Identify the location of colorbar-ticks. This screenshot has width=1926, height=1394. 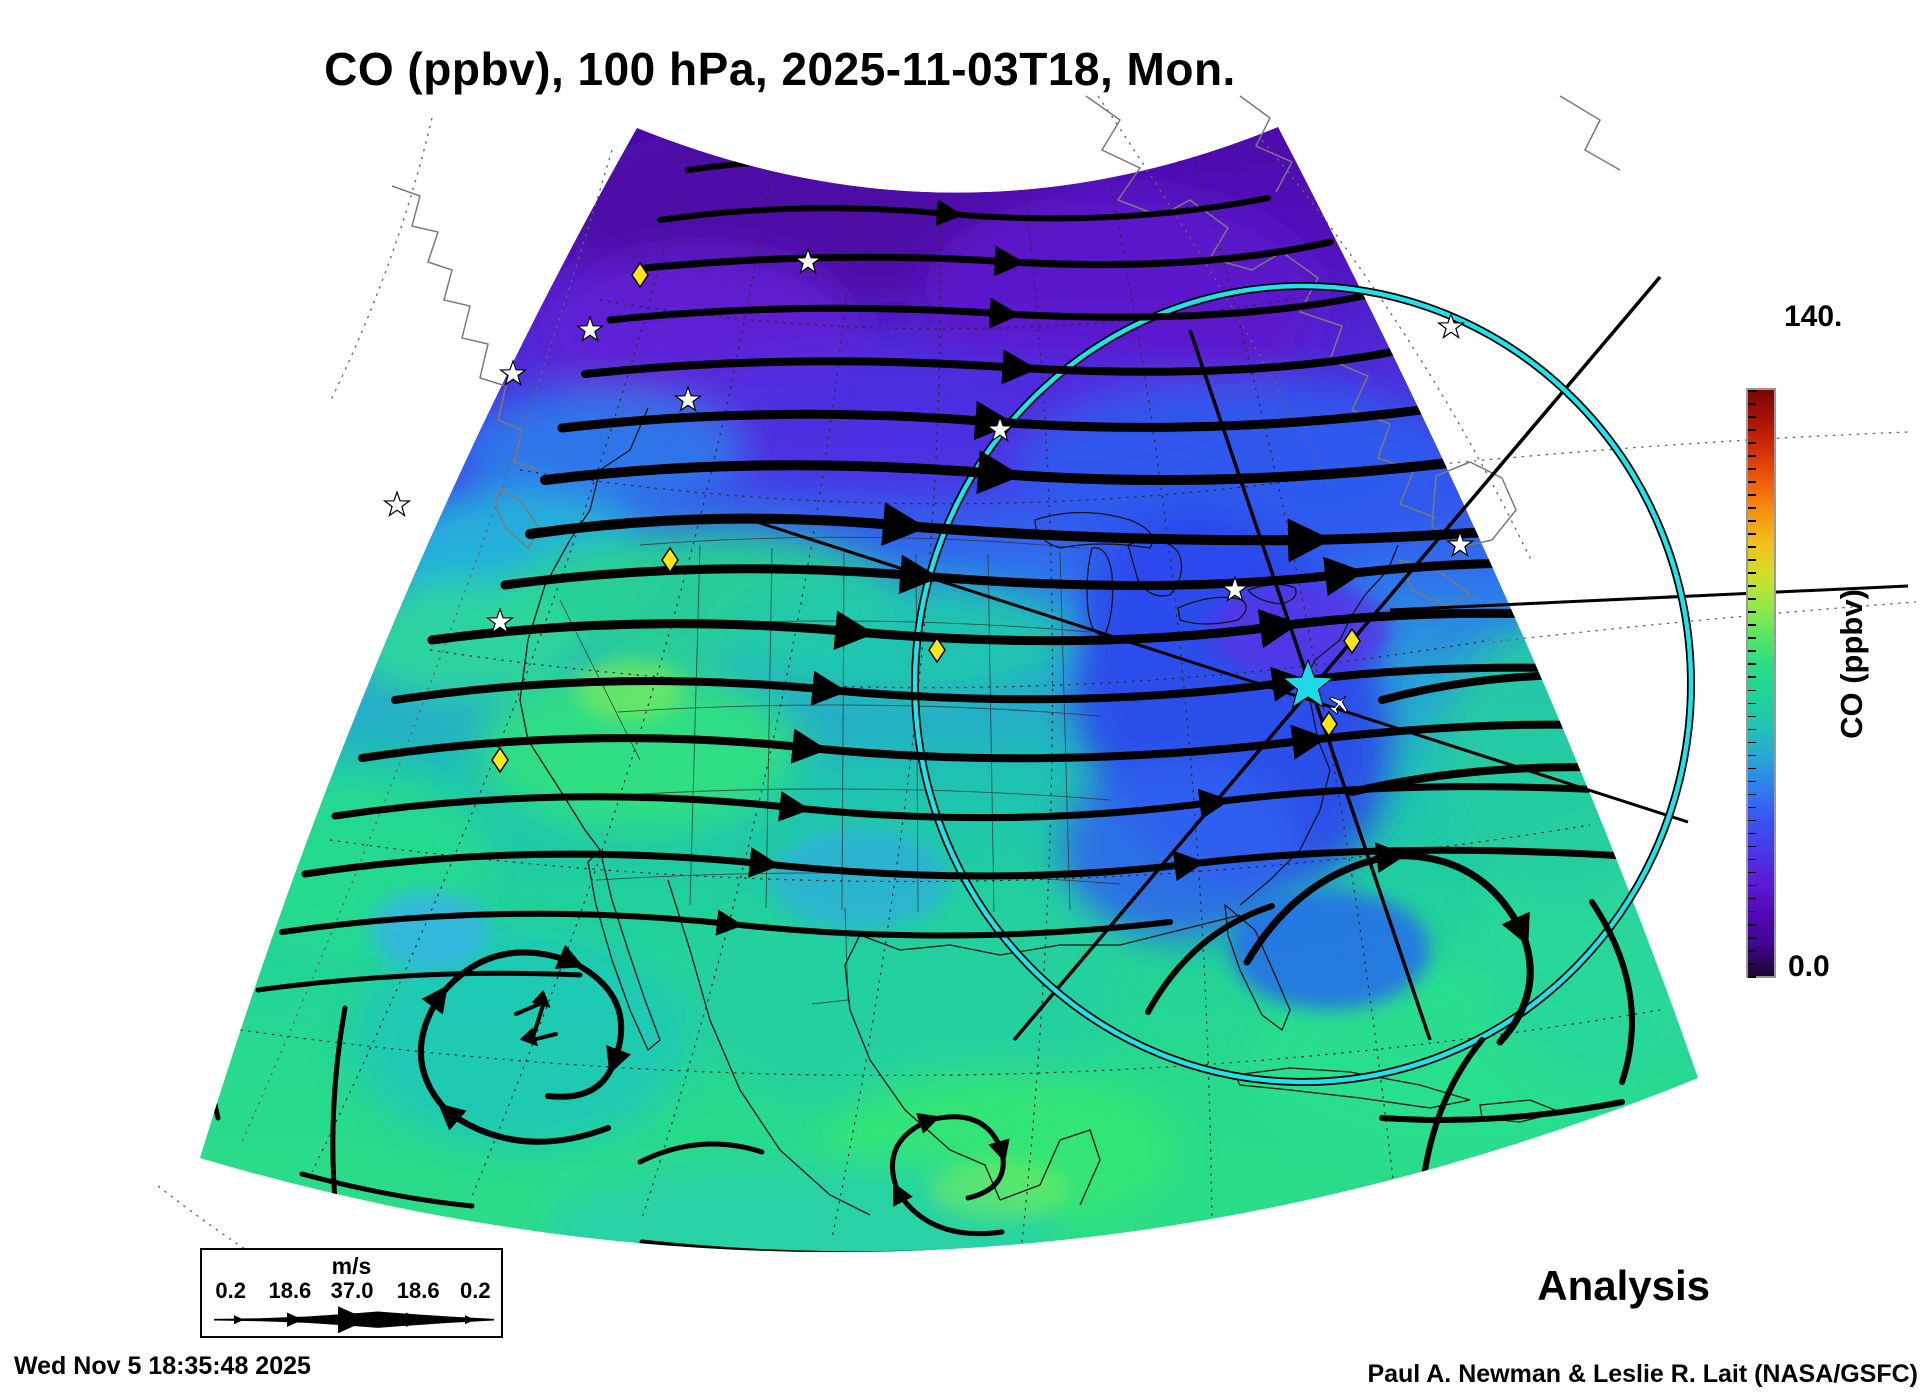
(1761, 684).